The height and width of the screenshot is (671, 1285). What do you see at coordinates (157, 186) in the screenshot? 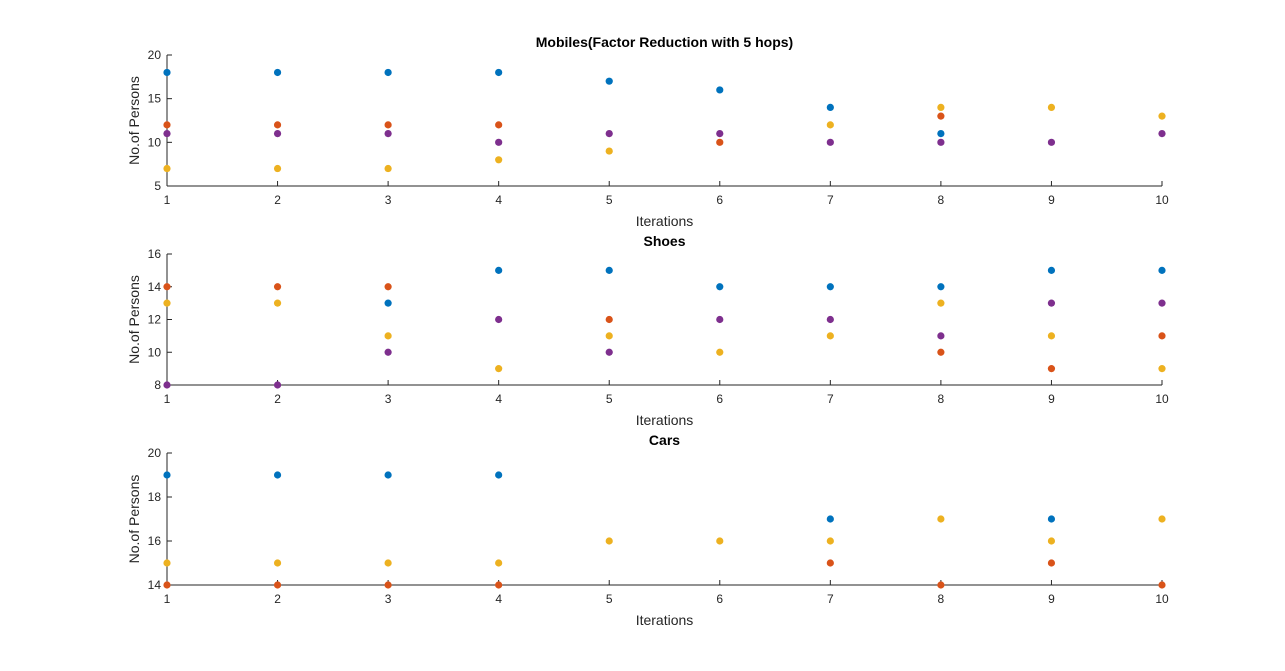
I see `y-tick-label: 5` at bounding box center [157, 186].